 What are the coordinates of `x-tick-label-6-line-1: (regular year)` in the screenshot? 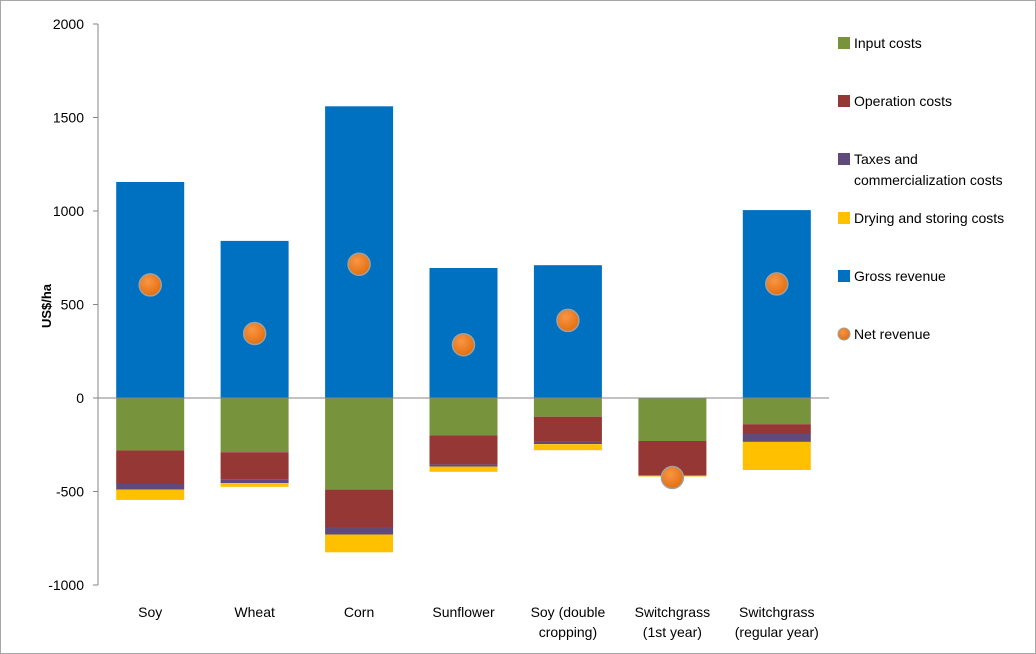 It's located at (777, 632).